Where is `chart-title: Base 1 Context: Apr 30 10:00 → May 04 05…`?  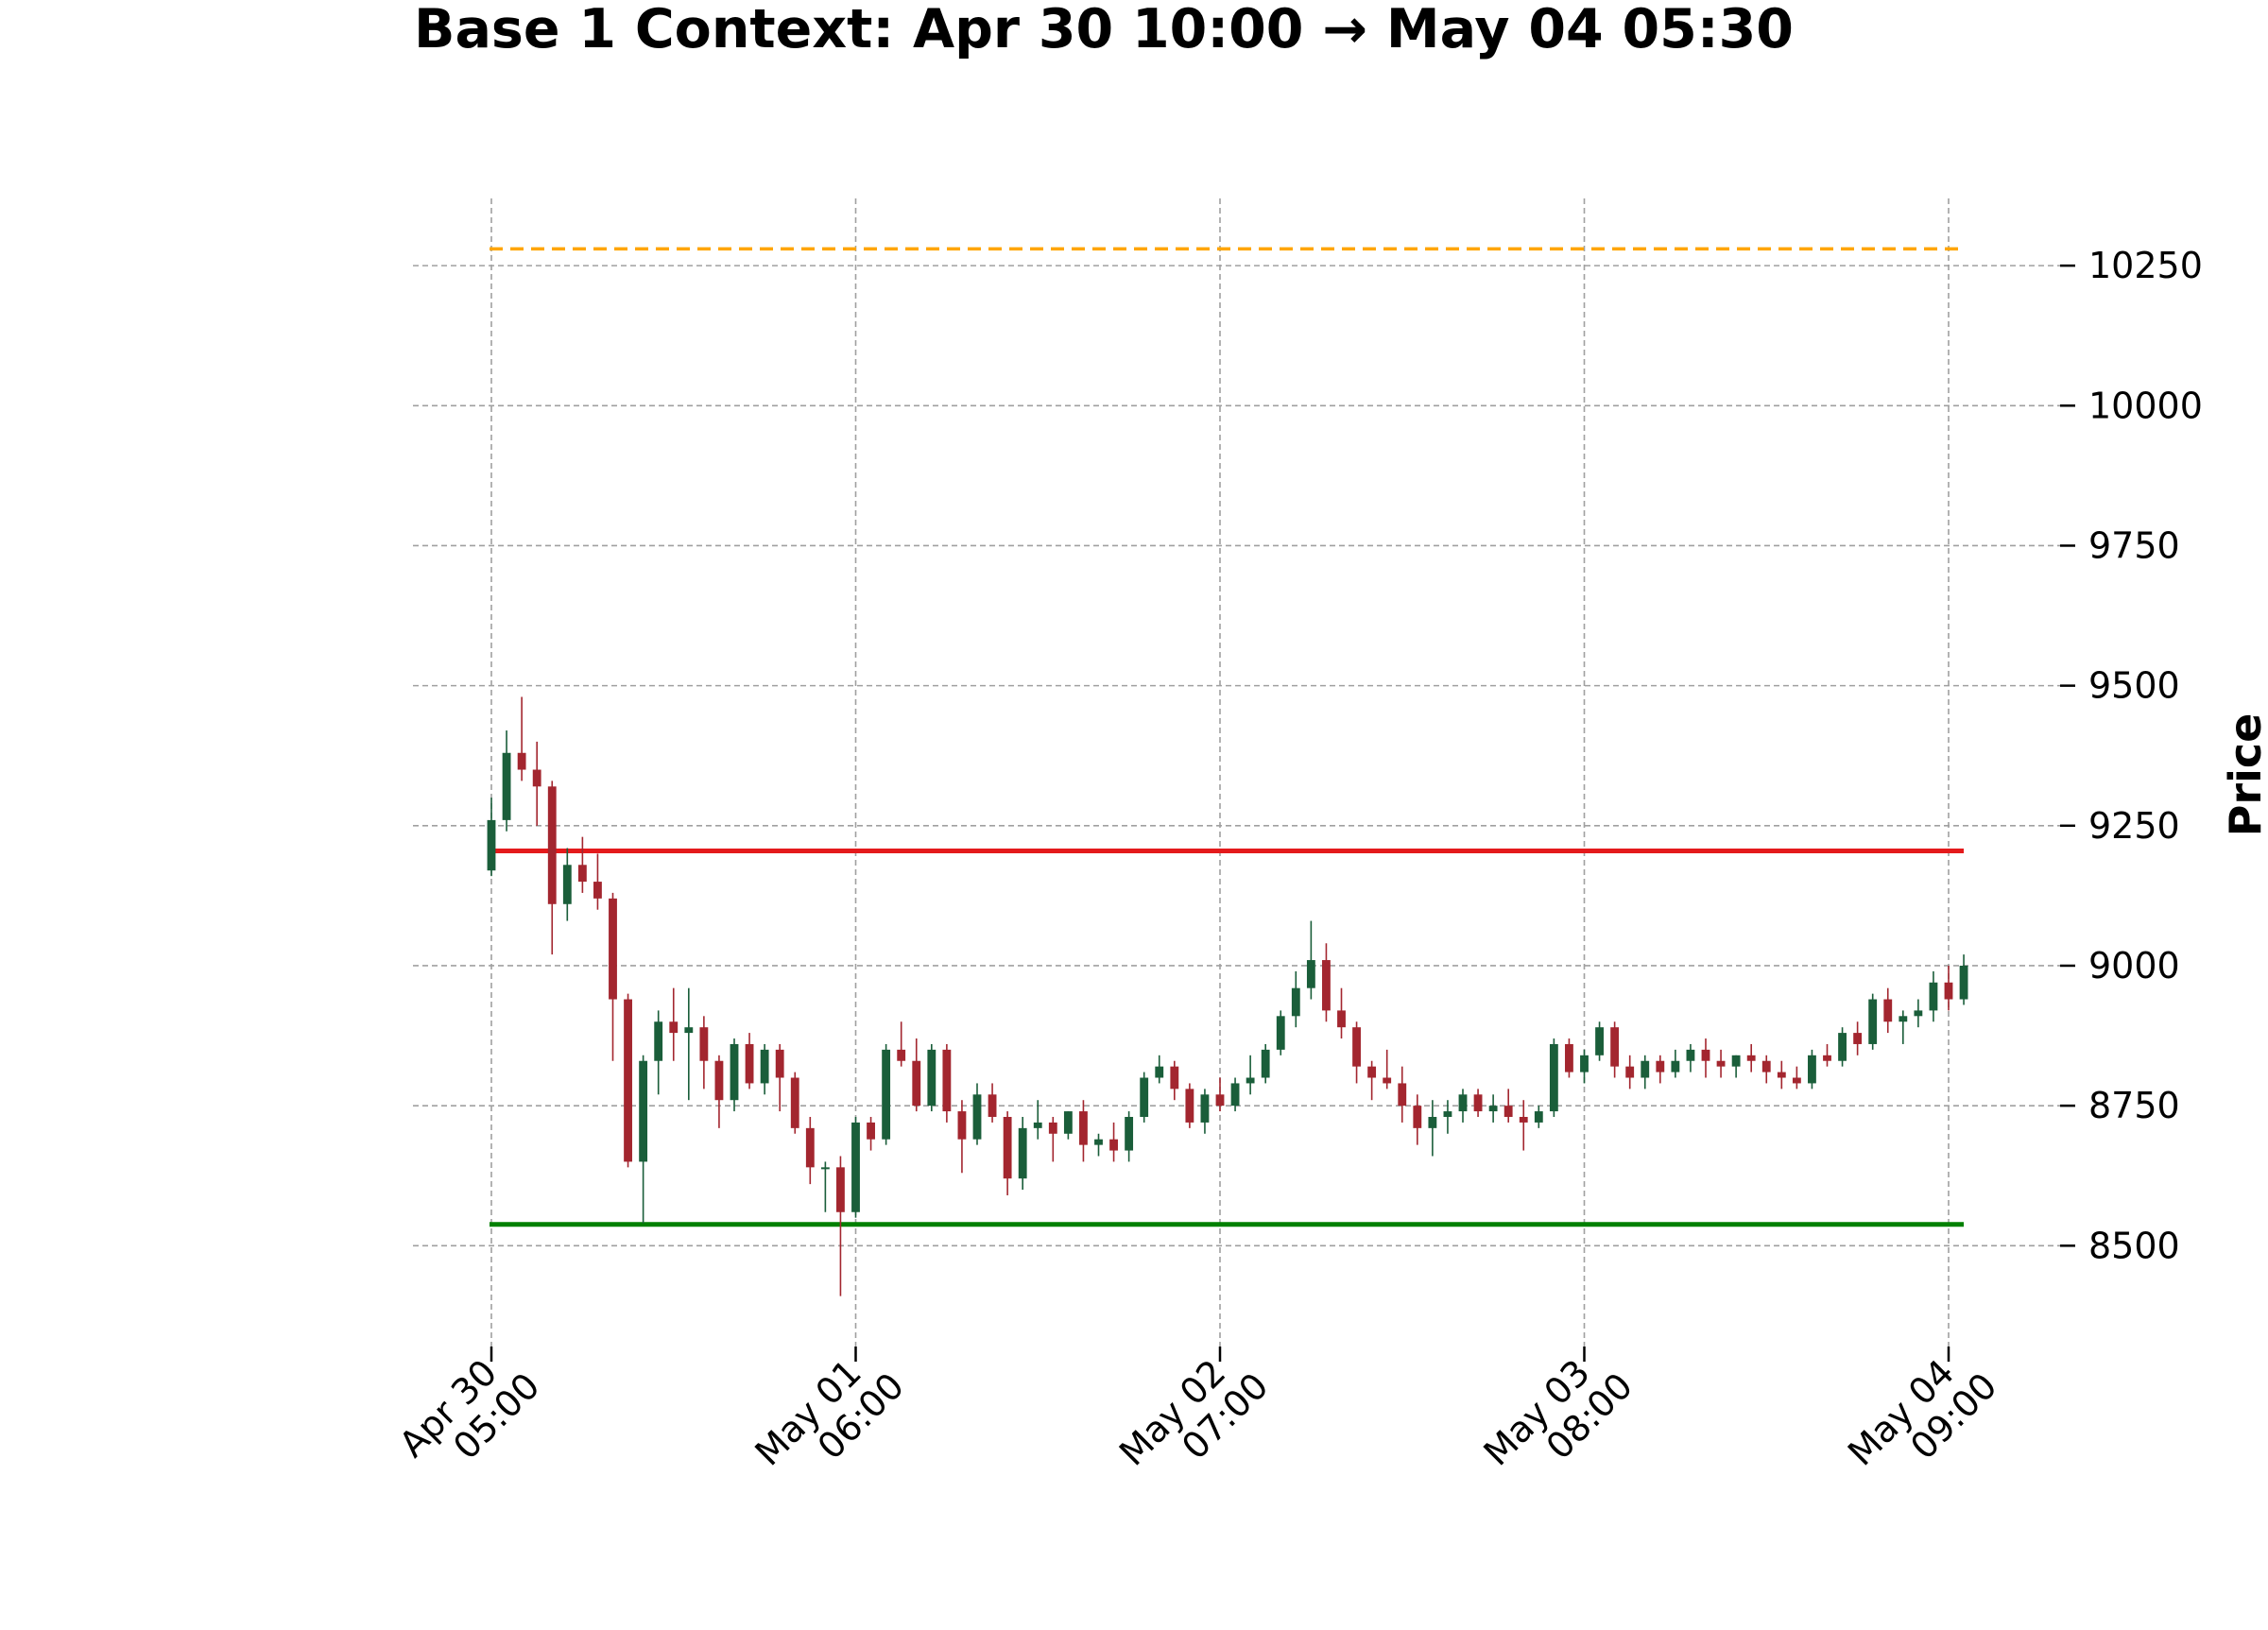
chart-title: Base 1 Context: Apr 30 10:00 → May 04 05… is located at coordinates (1104, 30).